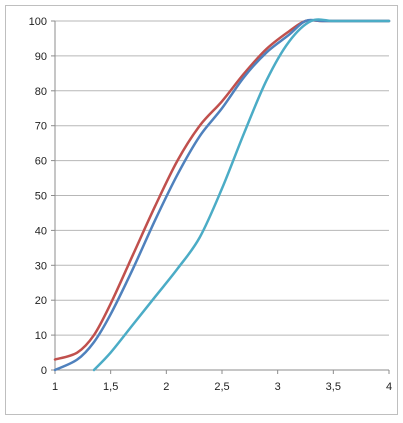  I want to click on y-tick-label: 40, so click(41, 231).